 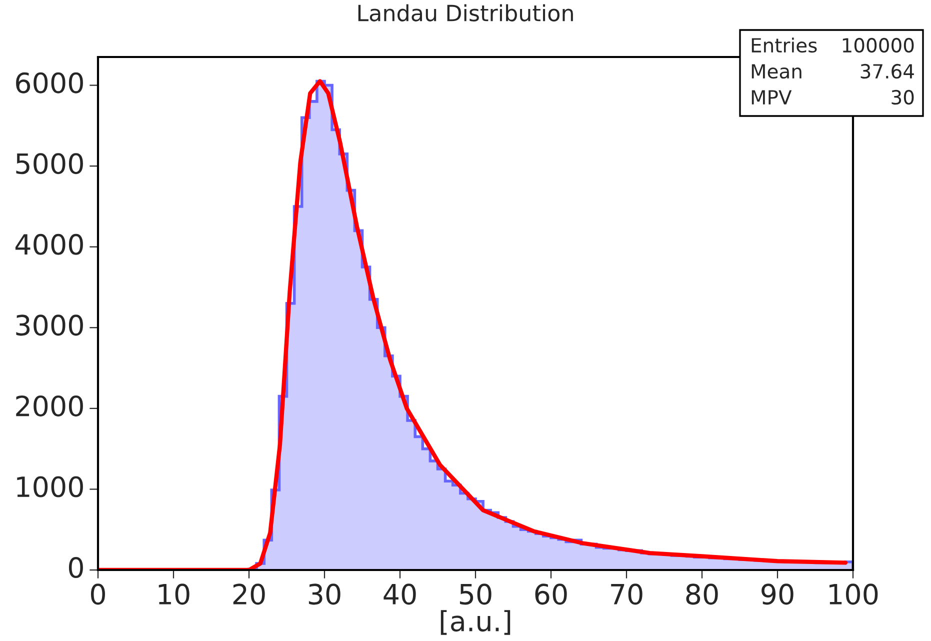 I want to click on y-tick-label: 2000, so click(x=49, y=405).